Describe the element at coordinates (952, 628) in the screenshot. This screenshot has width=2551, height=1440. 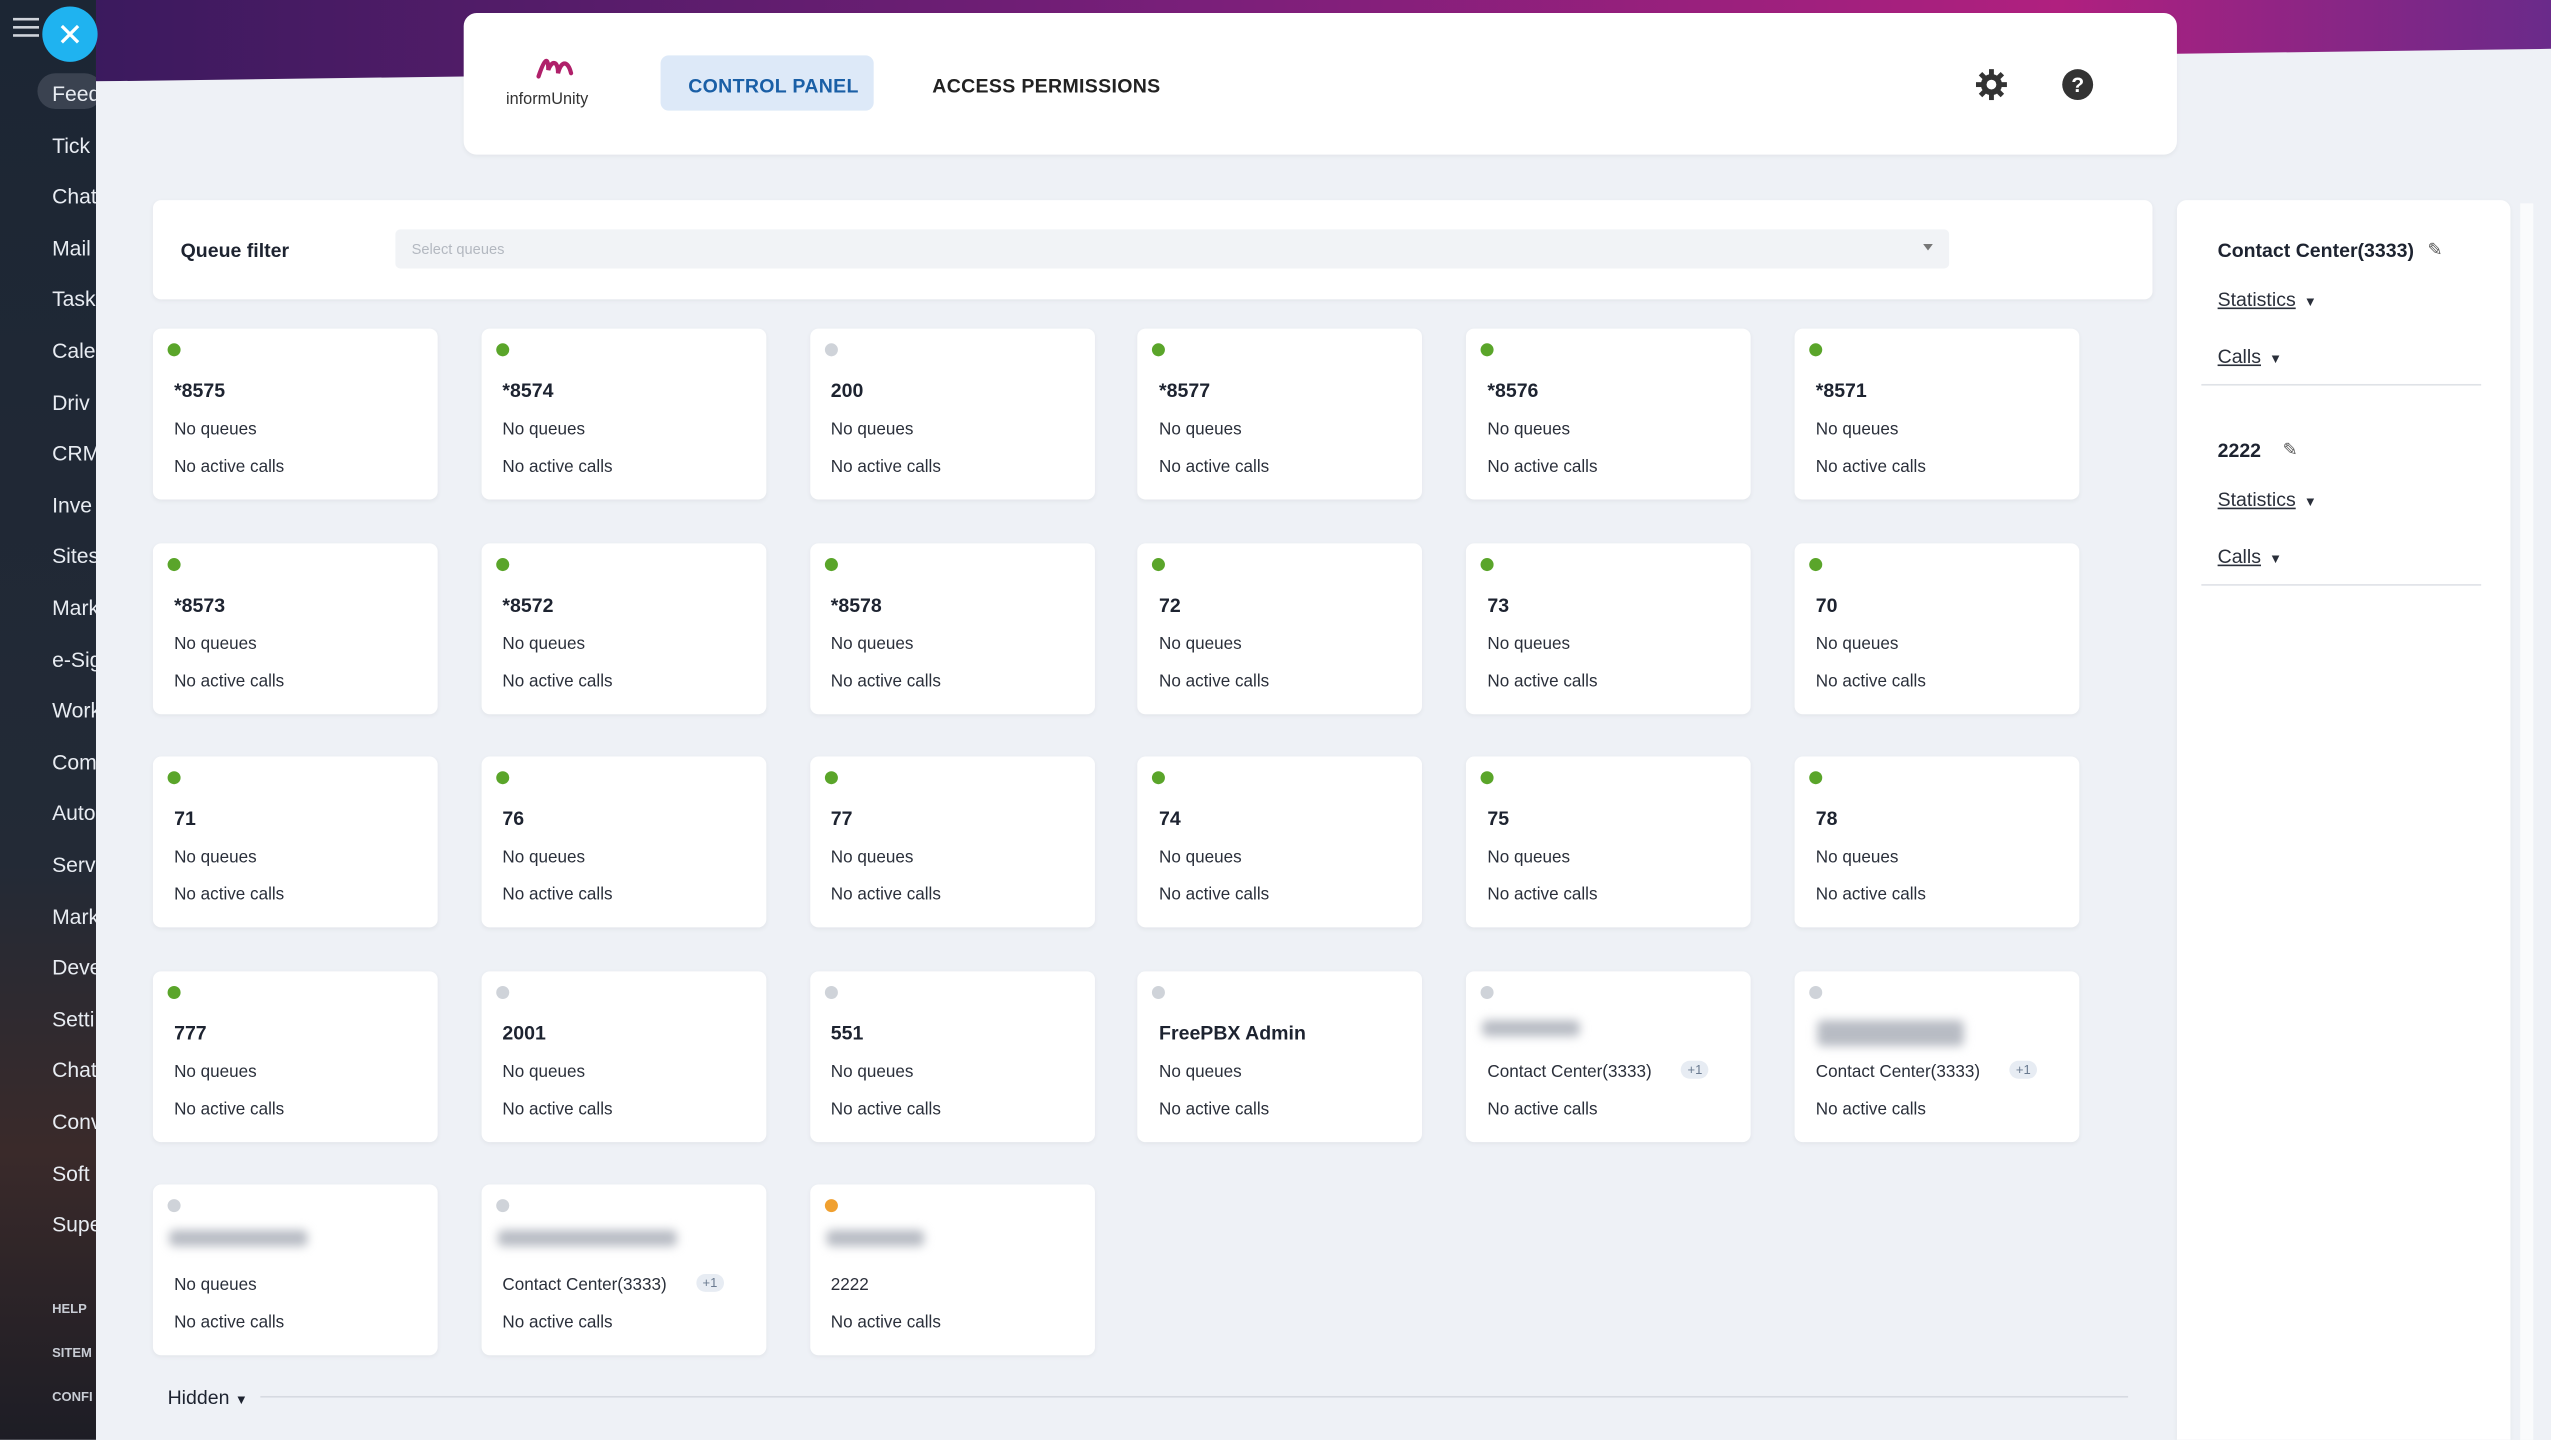
I see `extension-card: *8578 No queues No active calls` at that location.